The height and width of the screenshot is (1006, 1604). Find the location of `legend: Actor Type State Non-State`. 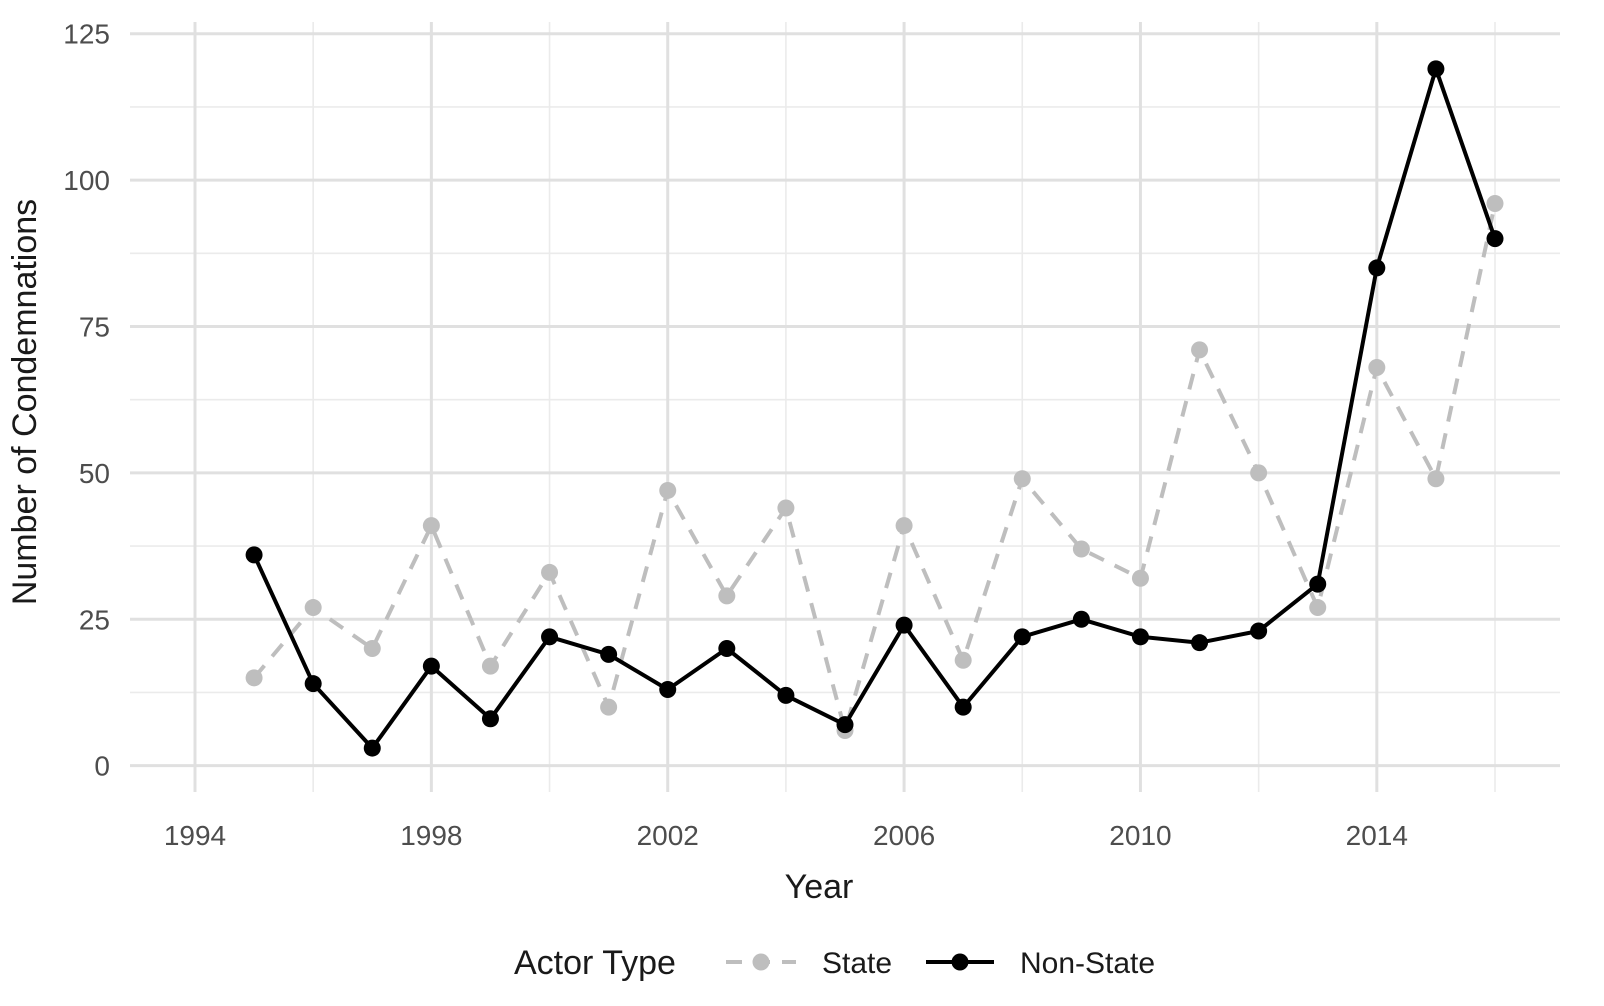

legend: Actor Type State Non-State is located at coordinates (834, 963).